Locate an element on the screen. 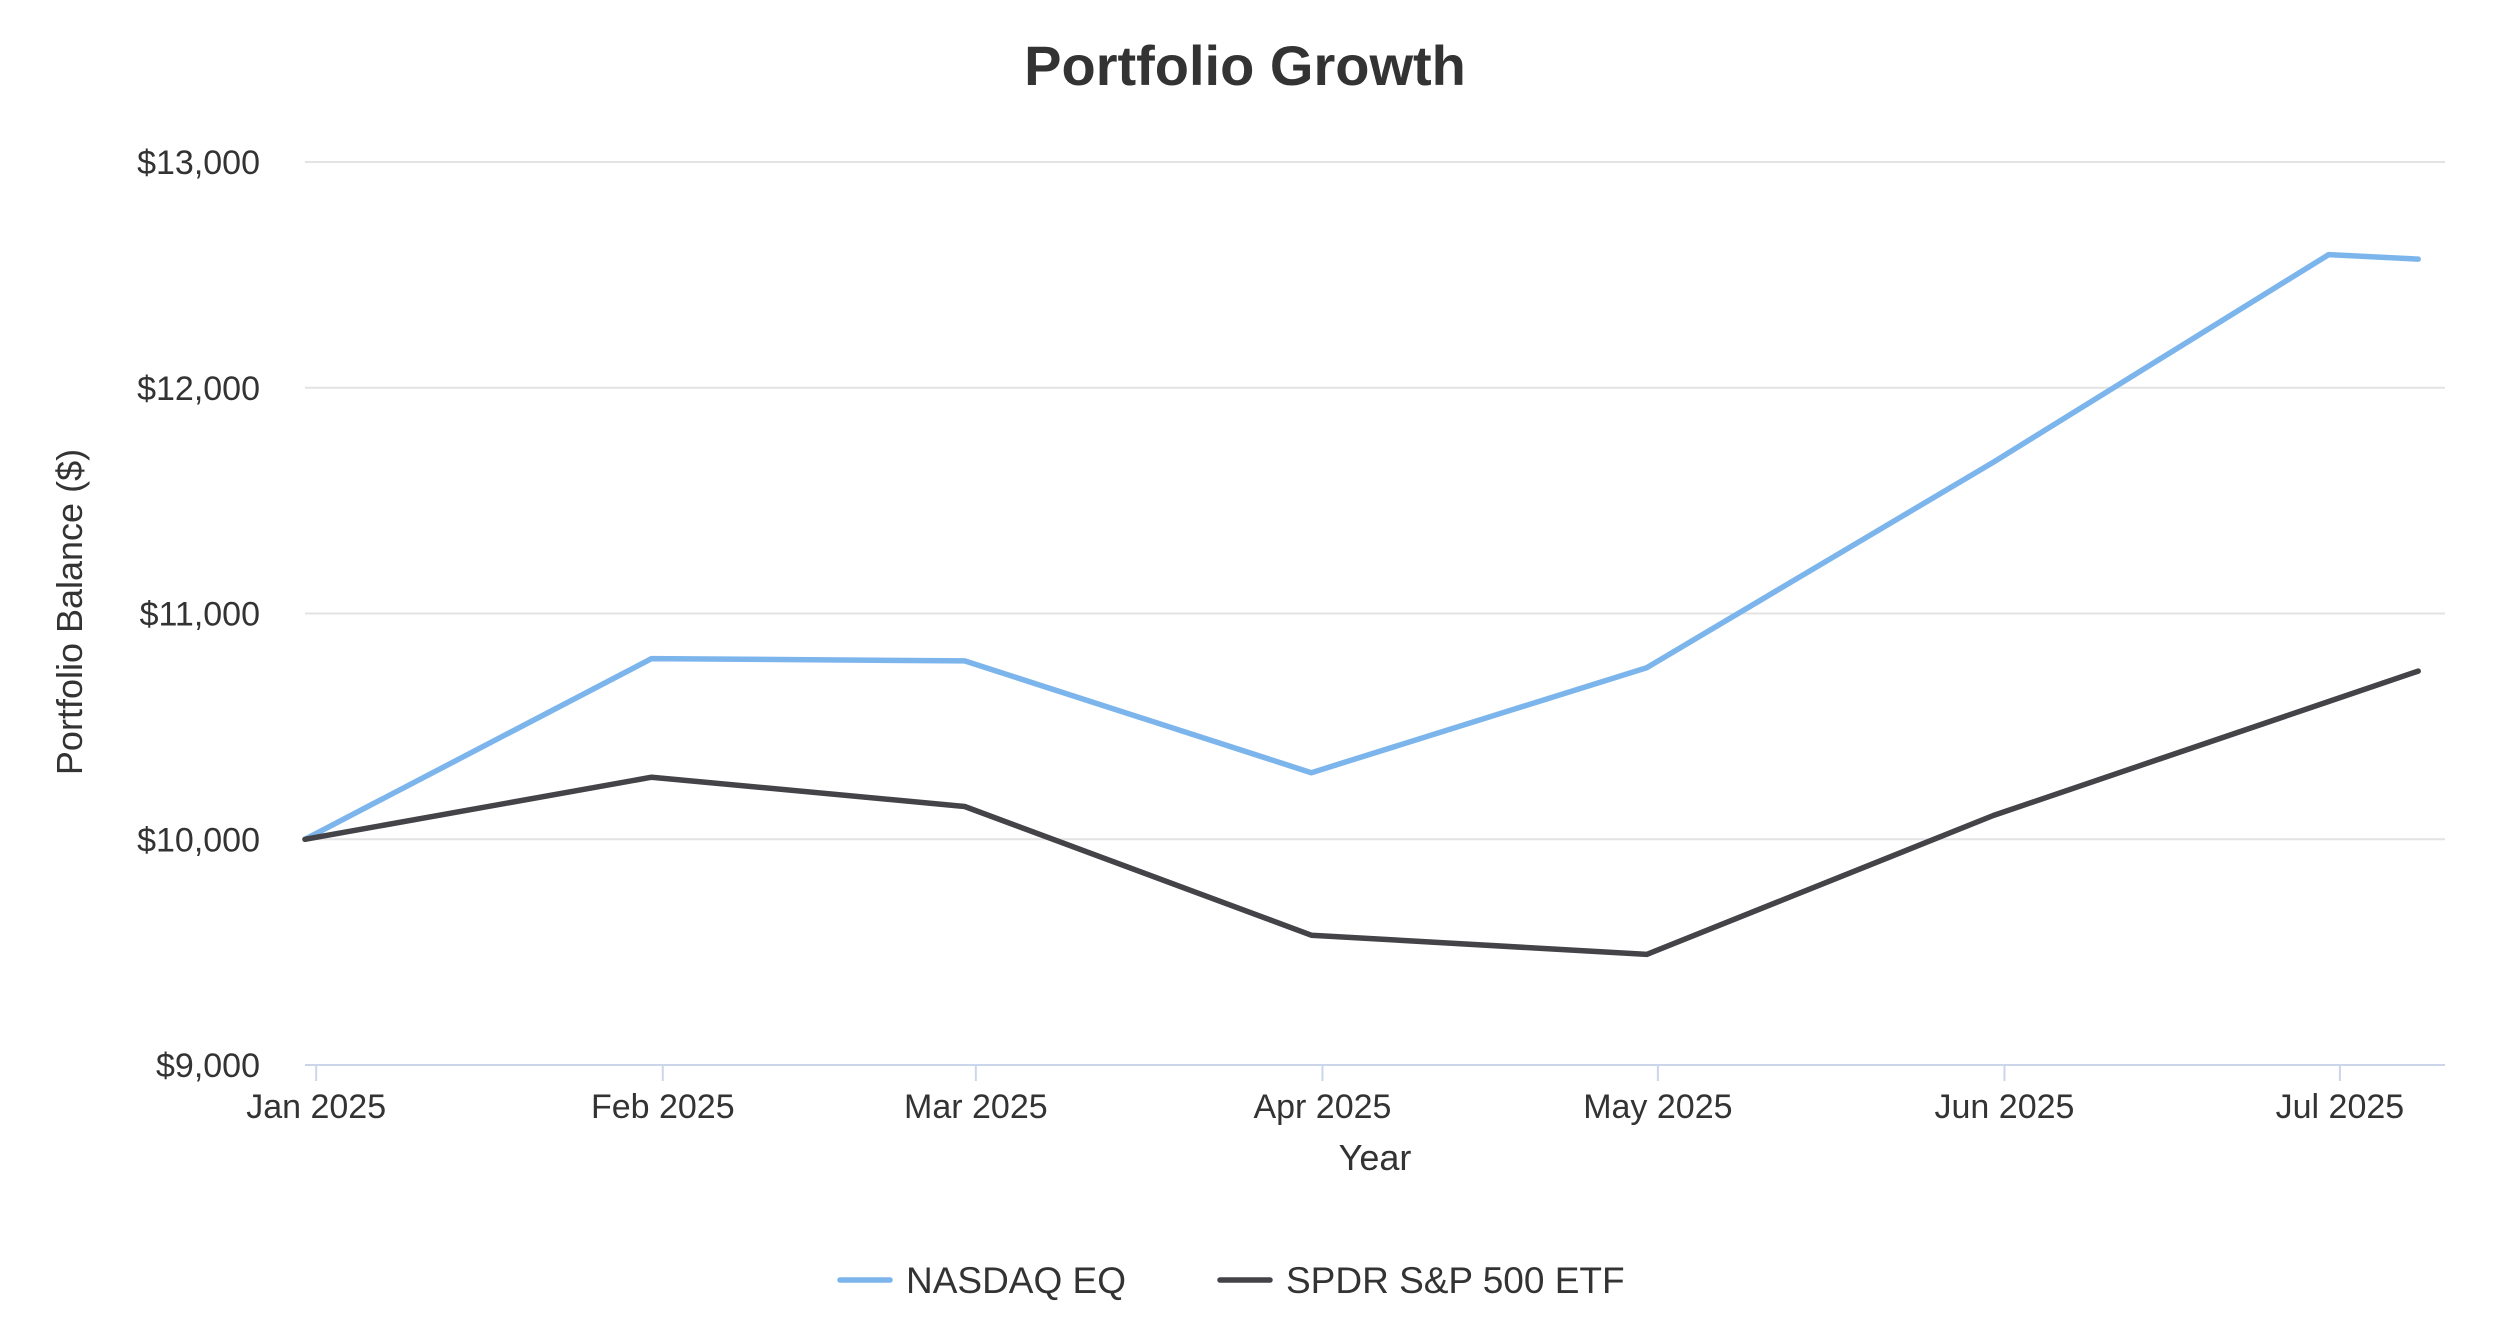 The height and width of the screenshot is (1320, 2499). y-tick-label: $11,000 is located at coordinates (200, 615).